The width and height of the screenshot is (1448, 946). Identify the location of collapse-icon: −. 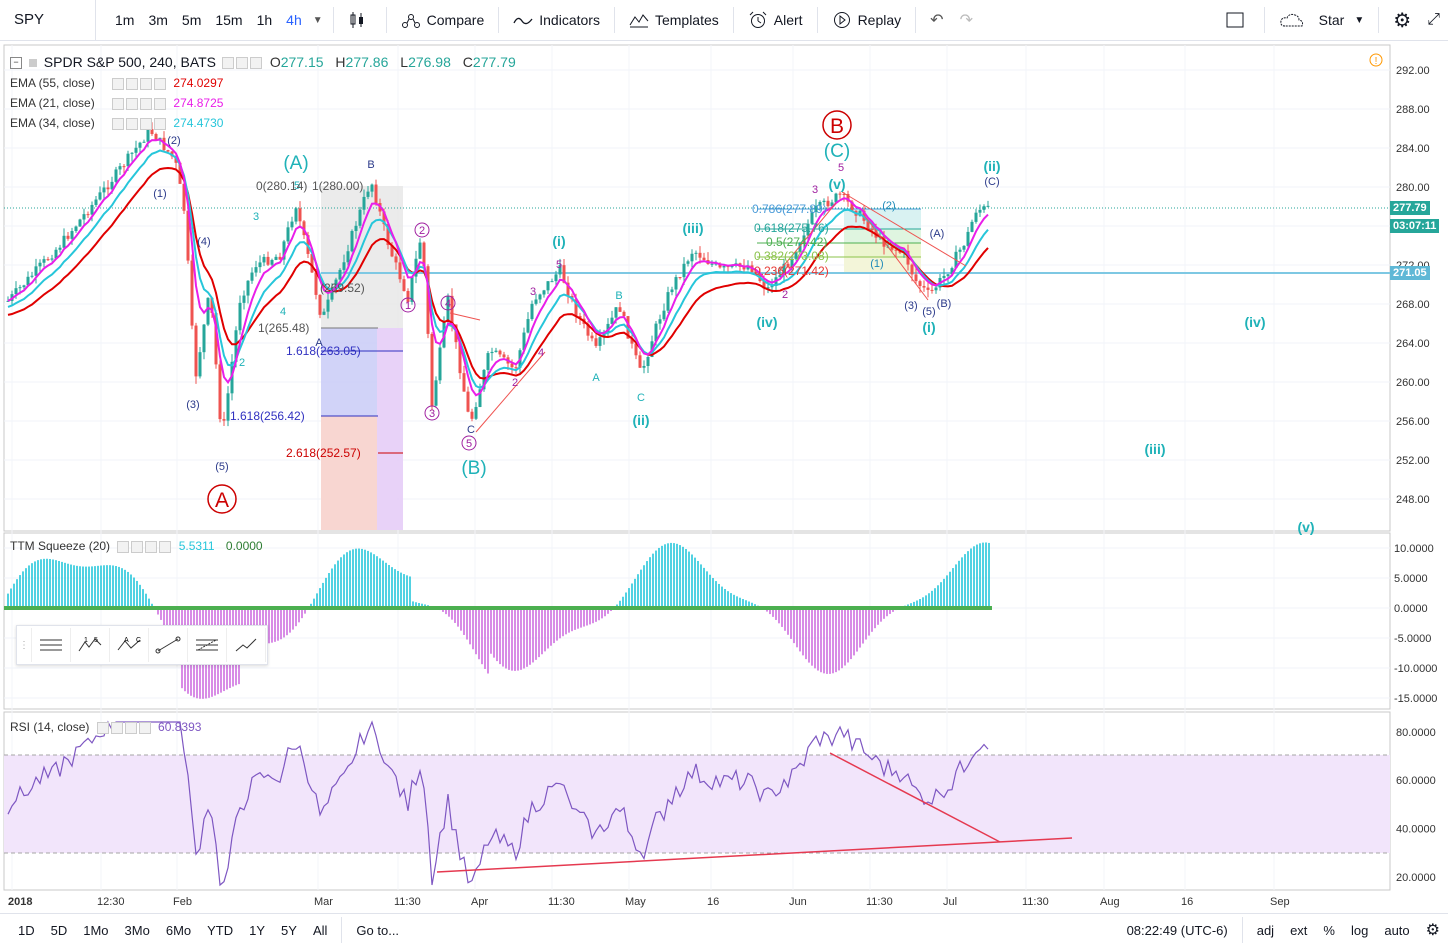
(16, 63).